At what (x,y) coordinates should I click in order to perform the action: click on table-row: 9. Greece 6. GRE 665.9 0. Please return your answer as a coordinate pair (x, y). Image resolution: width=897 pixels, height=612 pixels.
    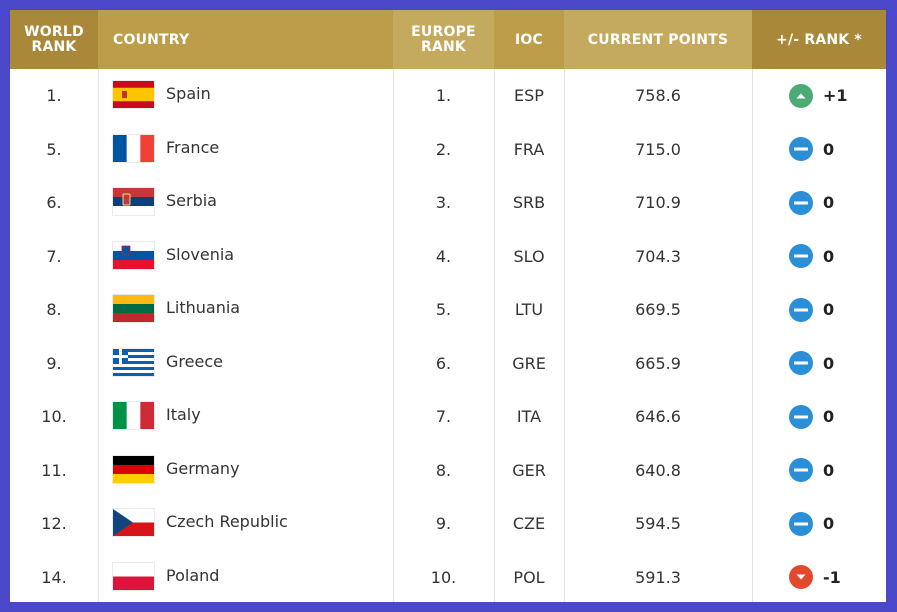
    Looking at the image, I should click on (448, 364).